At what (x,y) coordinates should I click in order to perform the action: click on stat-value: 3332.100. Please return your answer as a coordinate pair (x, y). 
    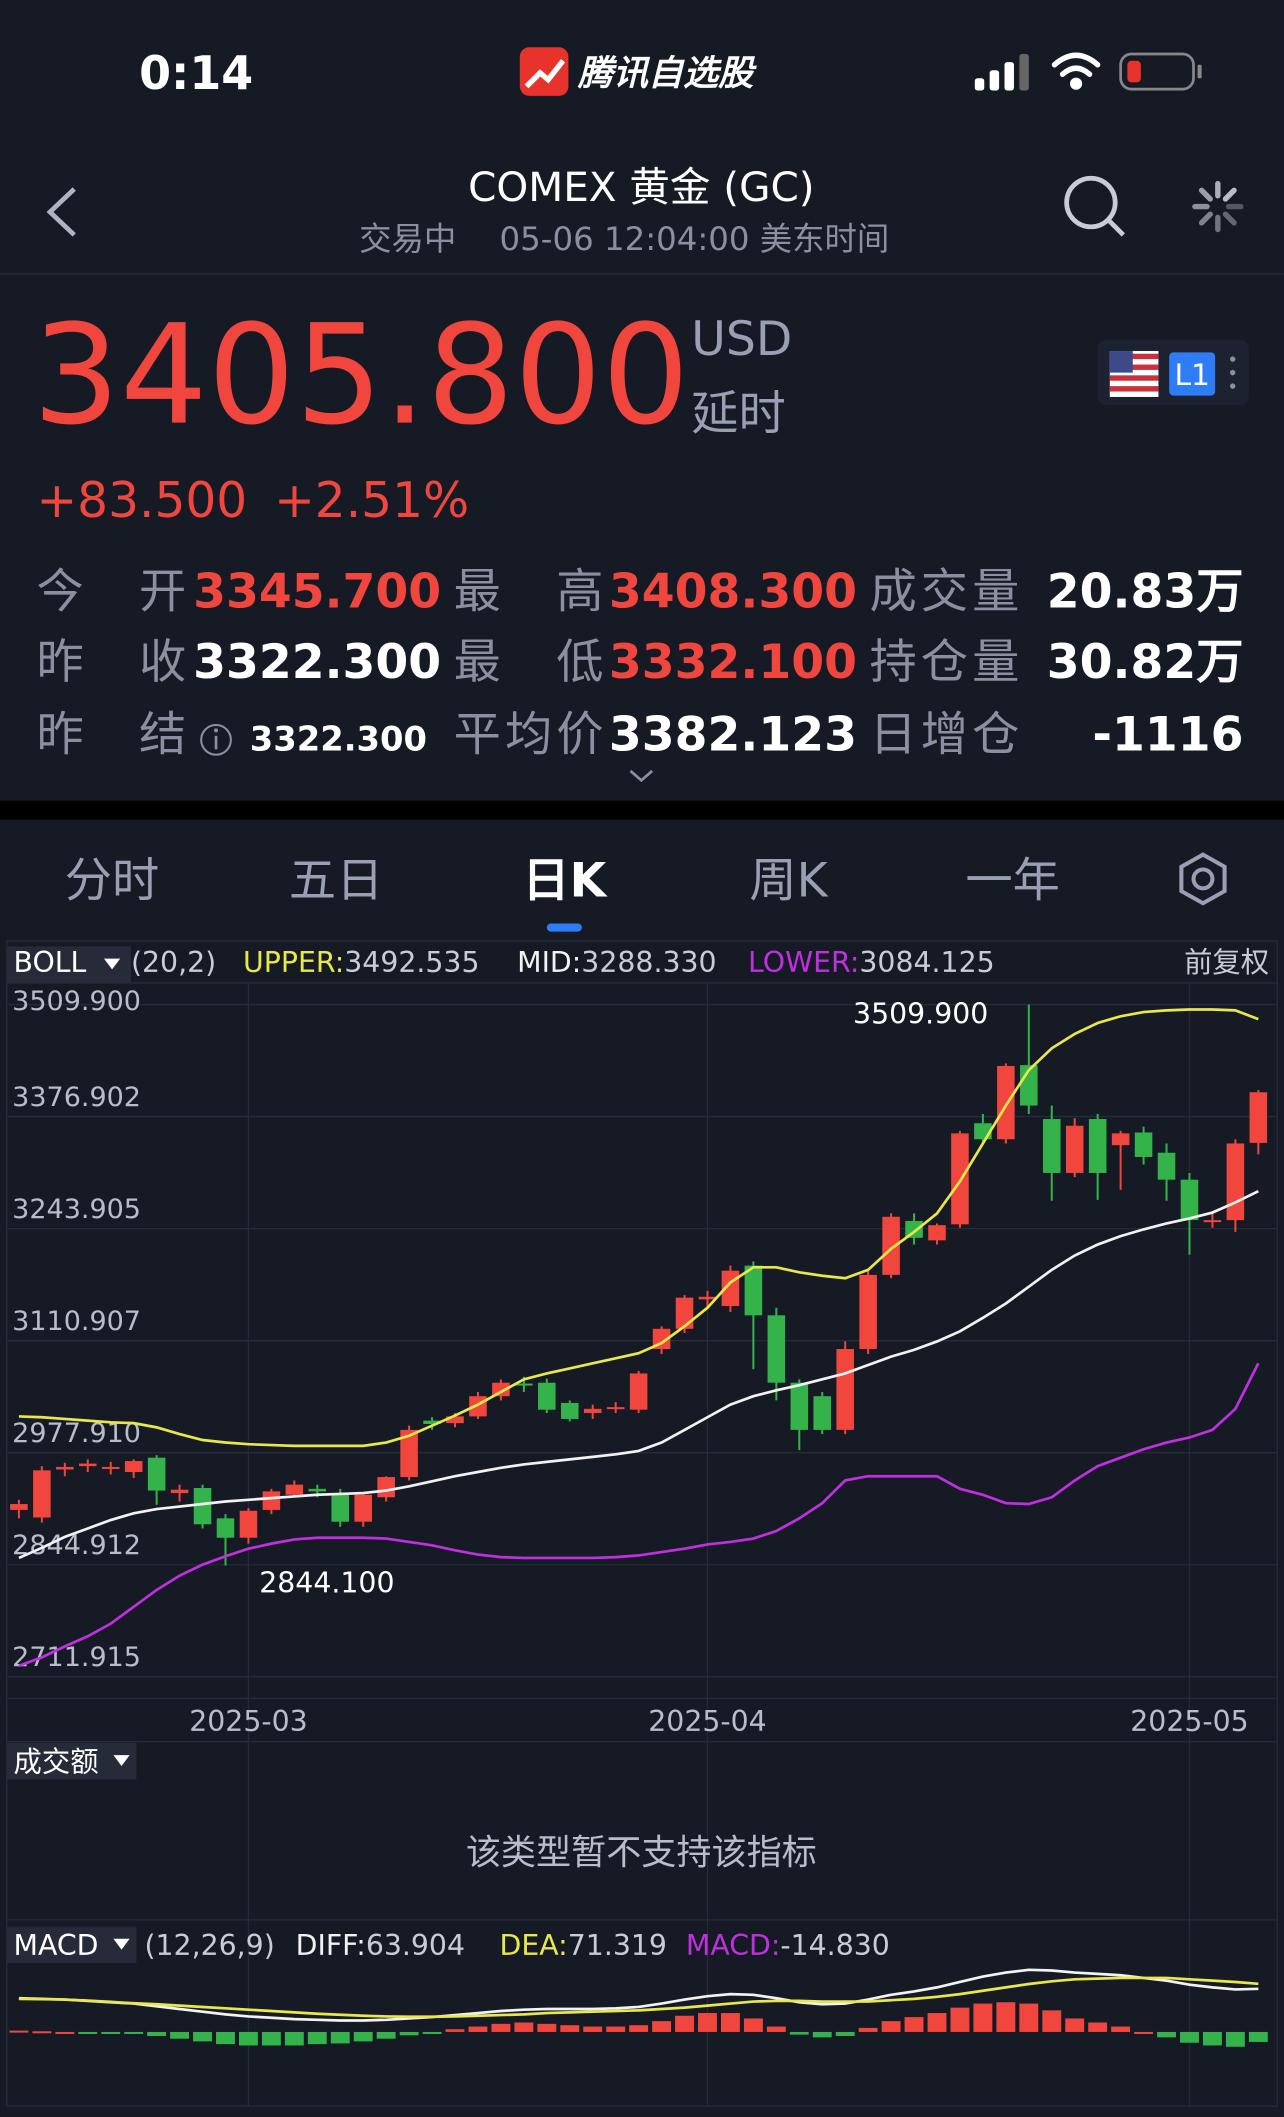
    Looking at the image, I should click on (733, 662).